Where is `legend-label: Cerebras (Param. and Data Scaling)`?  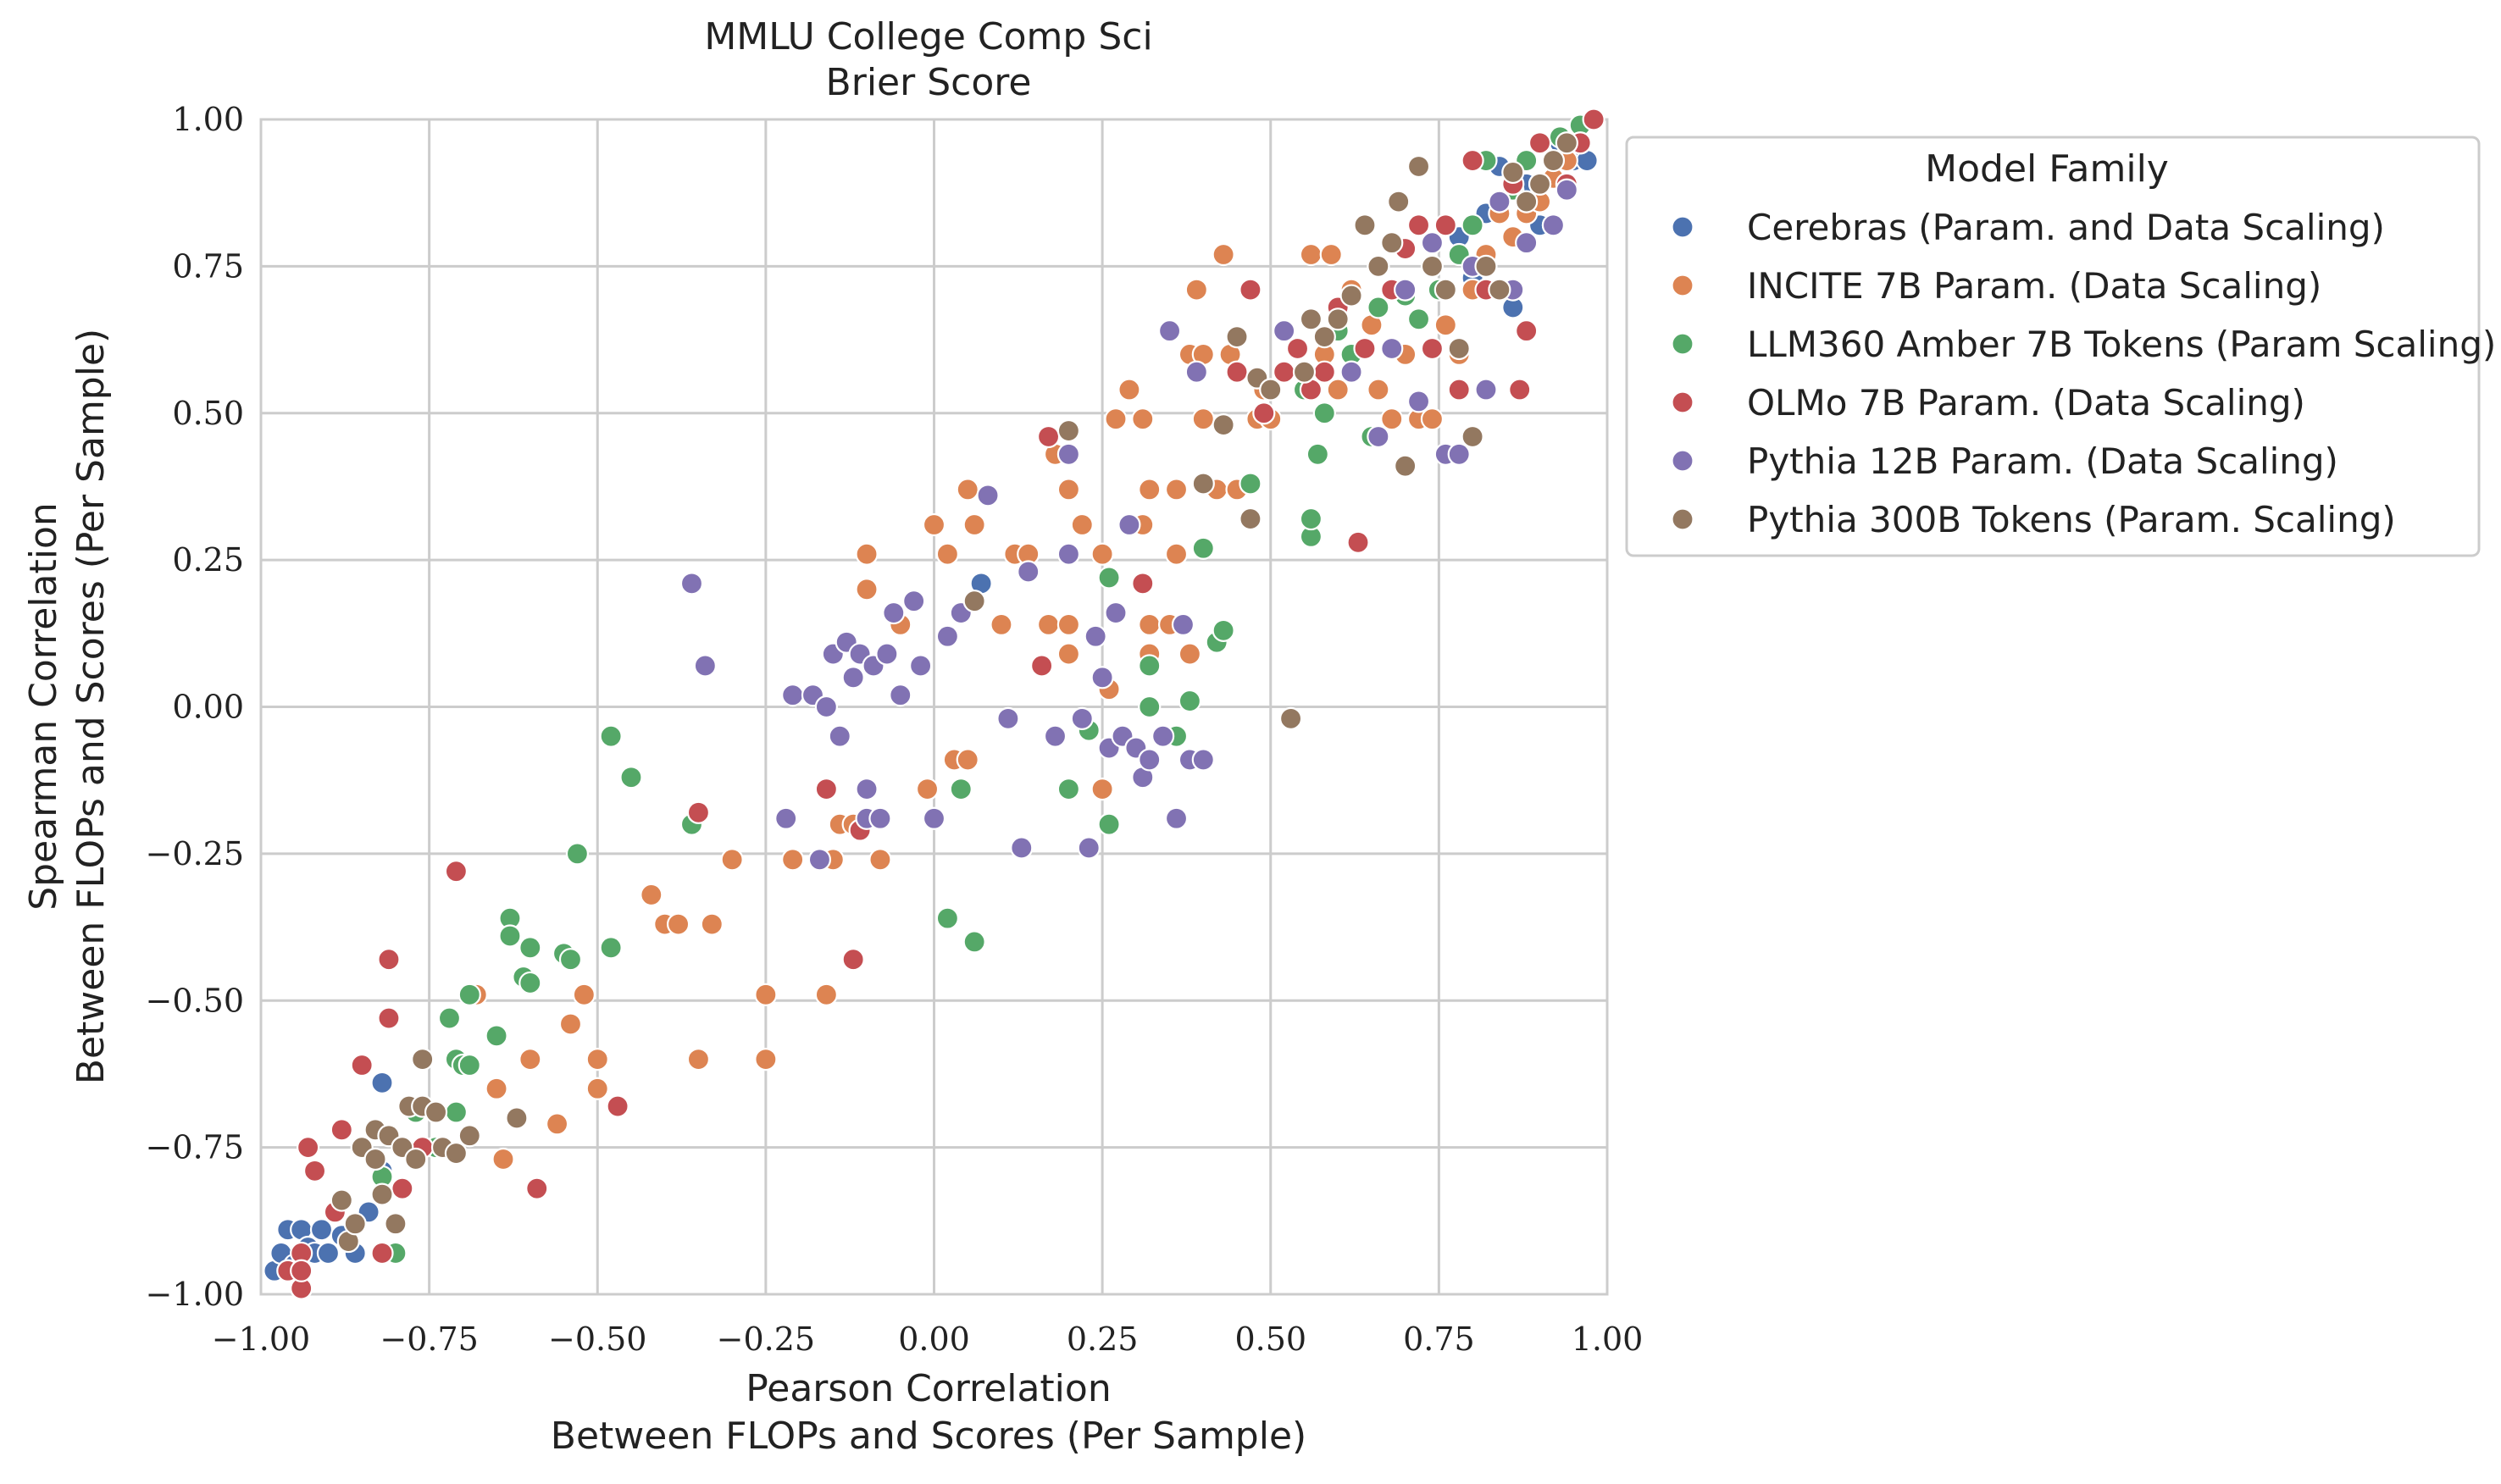
legend-label: Cerebras (Param. and Data Scaling) is located at coordinates (2066, 227).